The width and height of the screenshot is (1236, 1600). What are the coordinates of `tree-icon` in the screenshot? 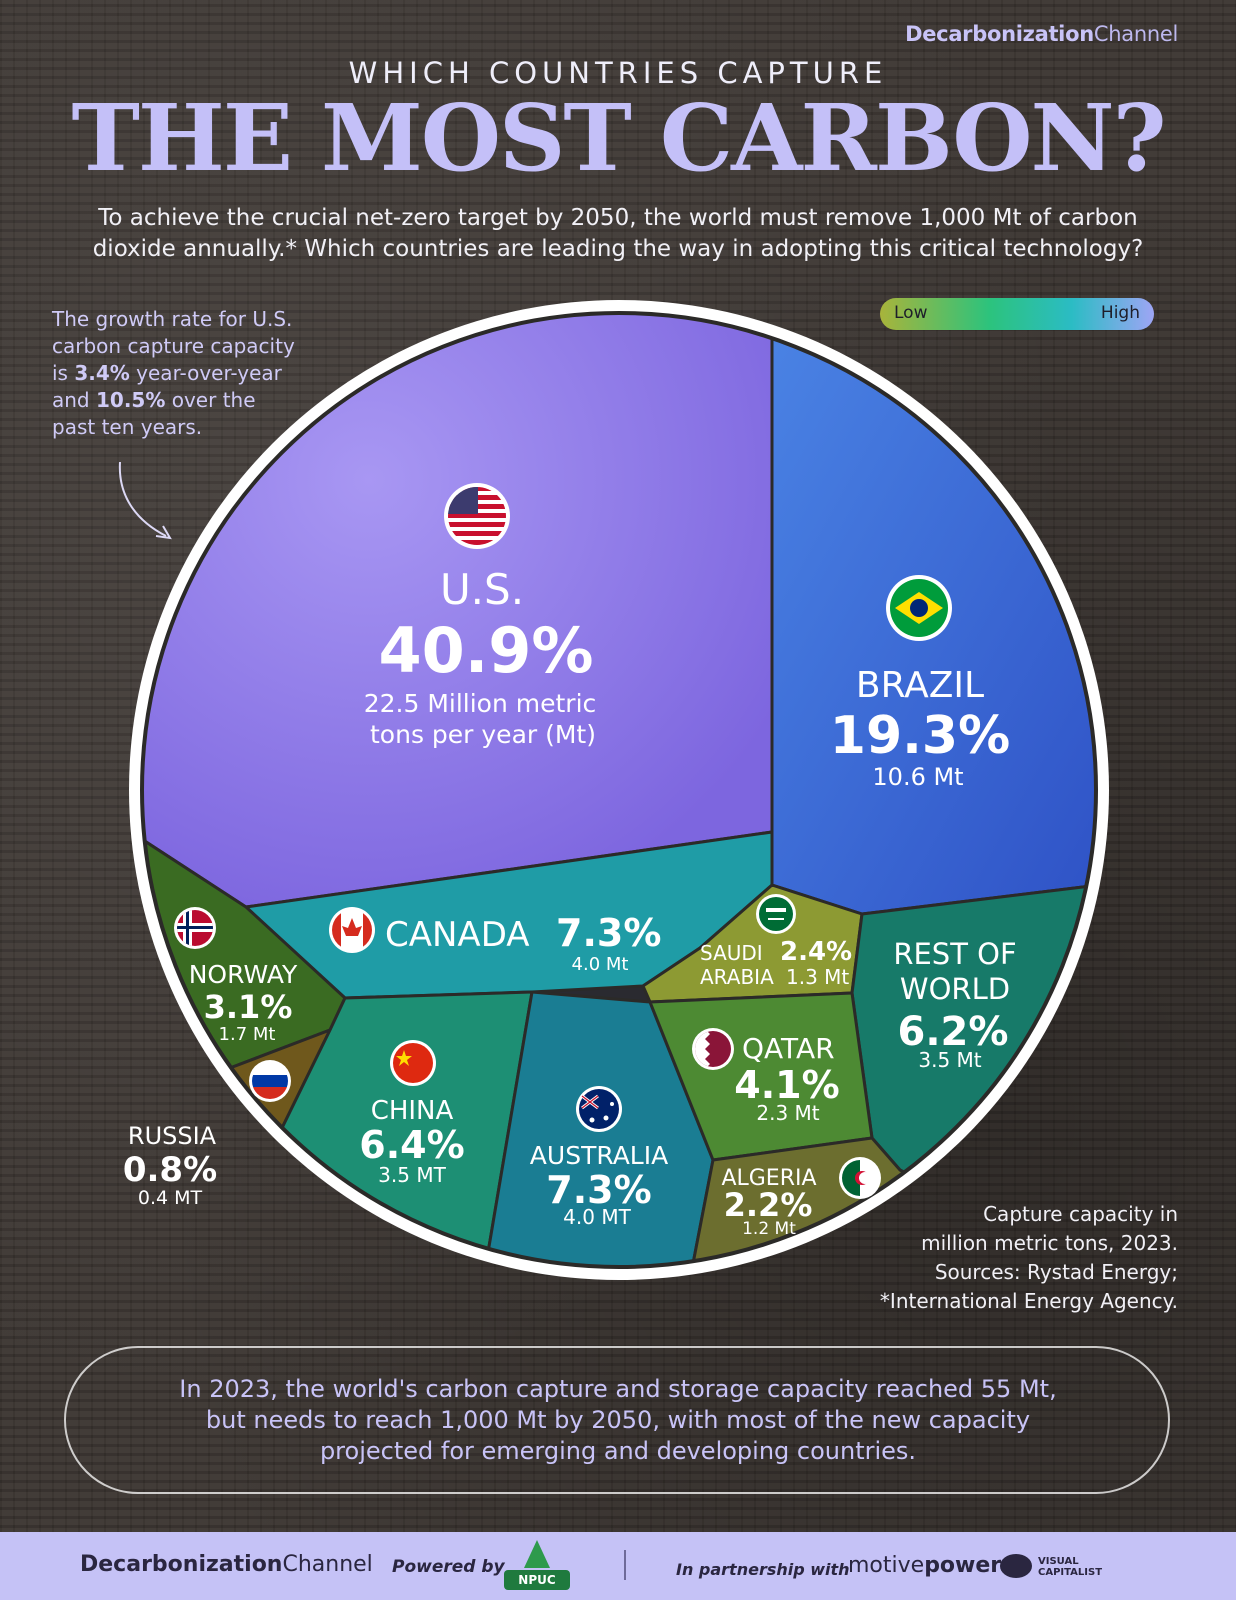 It's located at (537, 1554).